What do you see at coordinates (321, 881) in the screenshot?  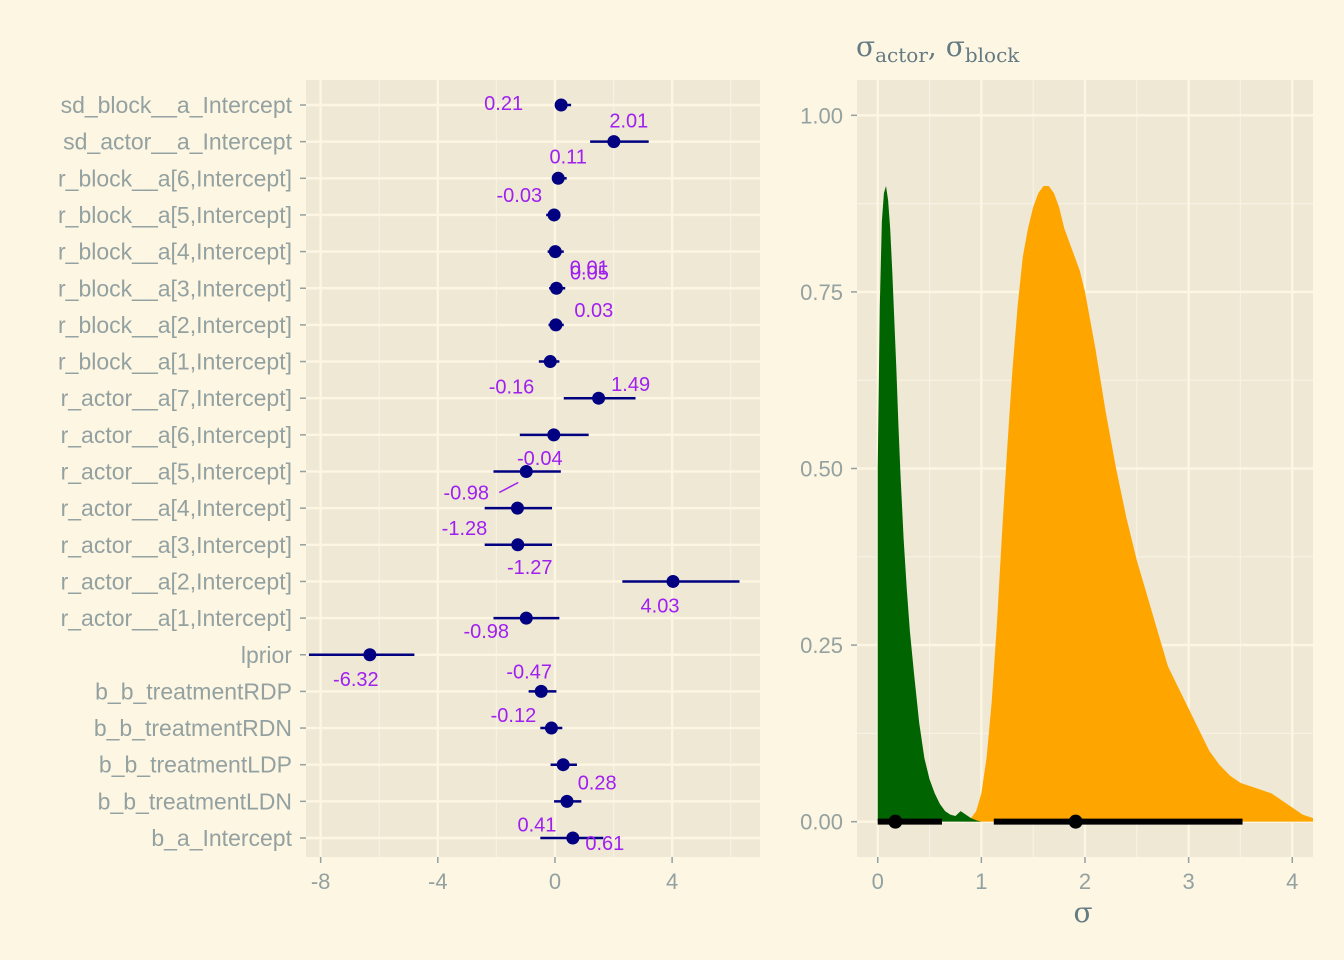 I see `left-x-tick-label: -8` at bounding box center [321, 881].